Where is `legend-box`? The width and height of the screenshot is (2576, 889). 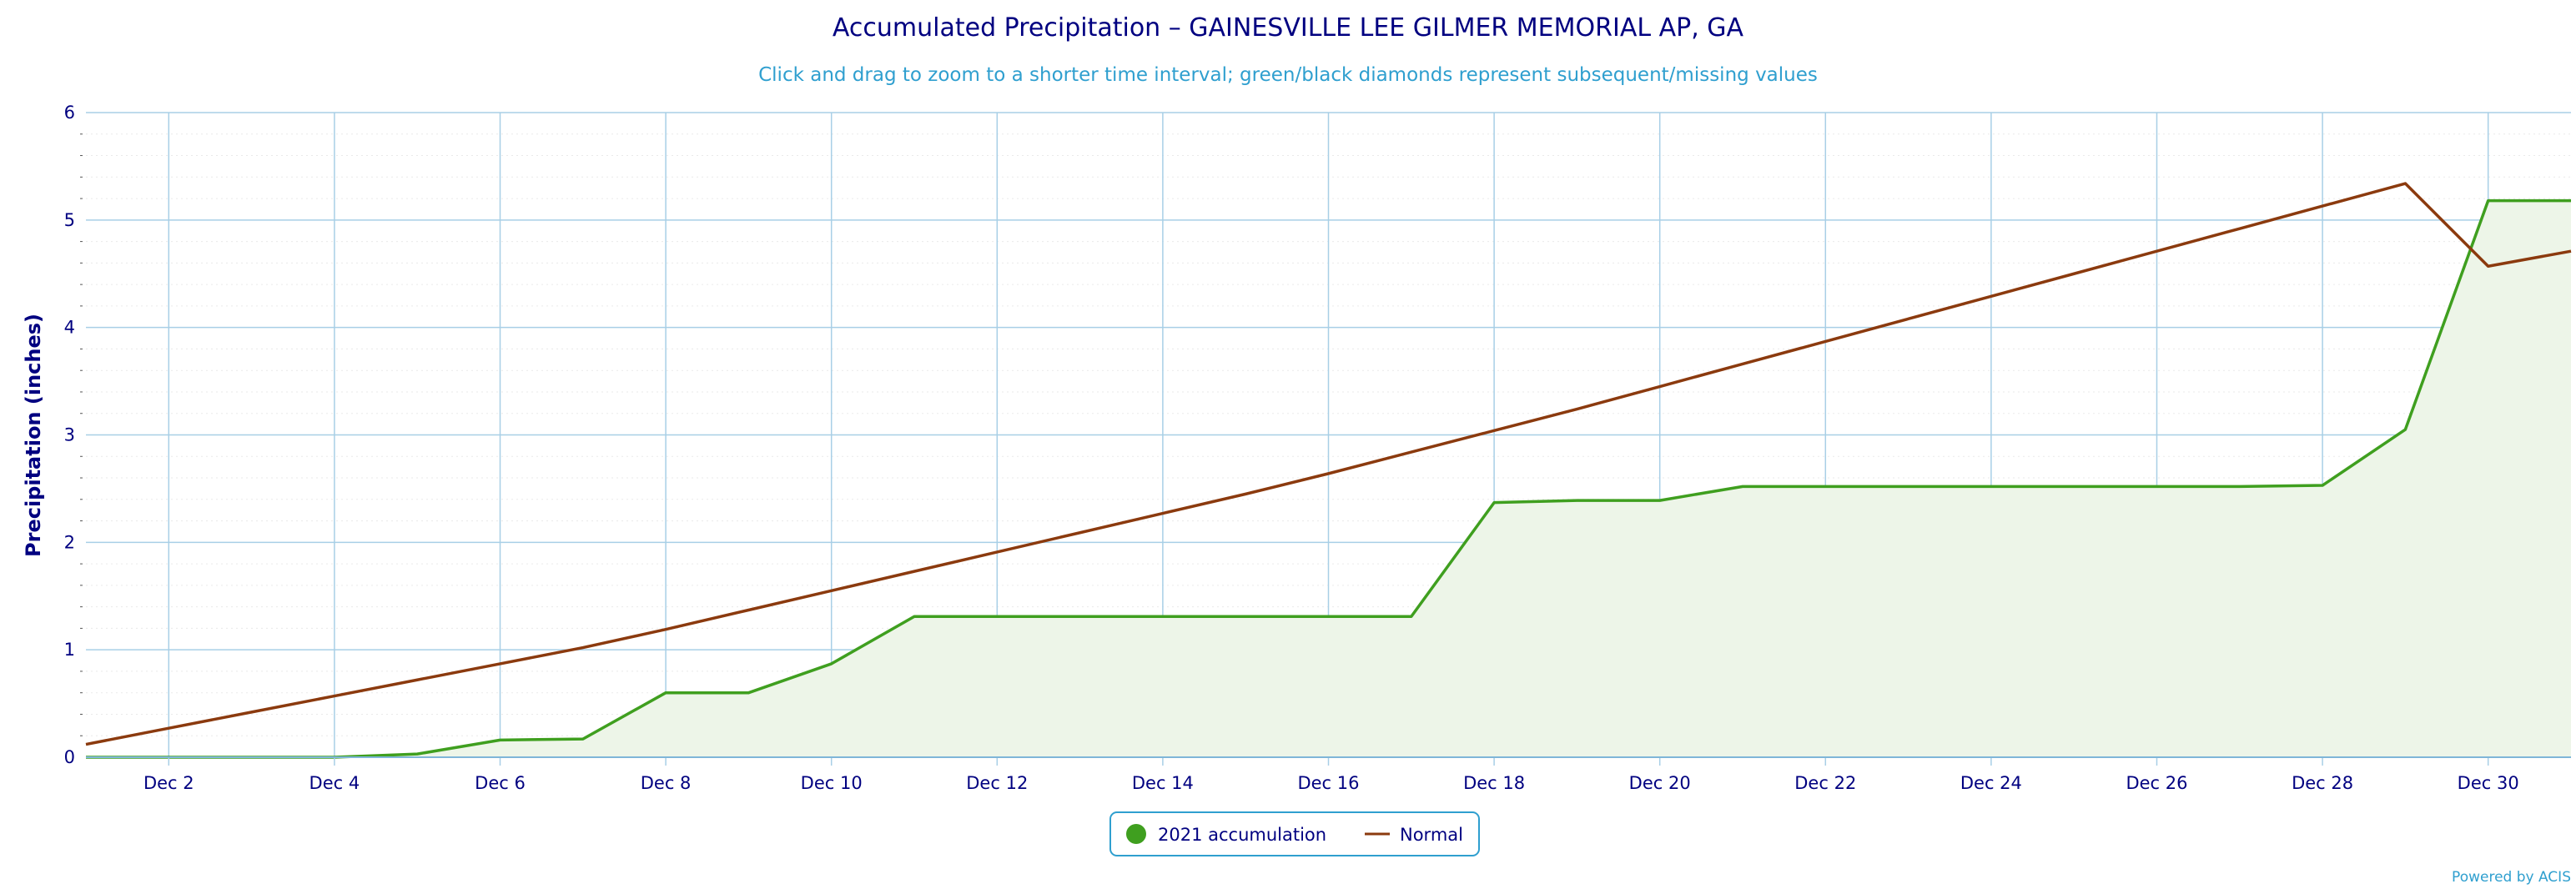 legend-box is located at coordinates (1294, 833).